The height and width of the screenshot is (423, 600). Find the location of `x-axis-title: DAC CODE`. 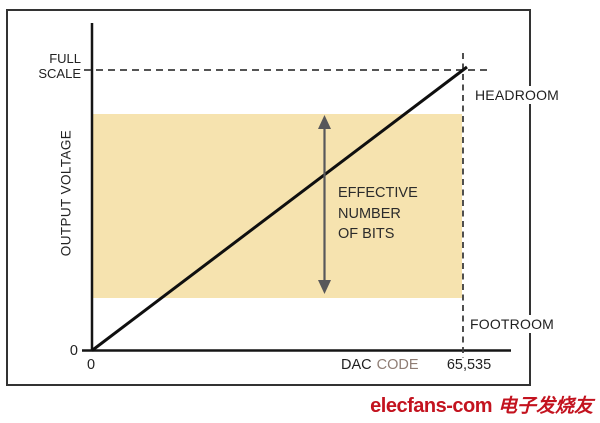

x-axis-title: DAC CODE is located at coordinates (380, 365).